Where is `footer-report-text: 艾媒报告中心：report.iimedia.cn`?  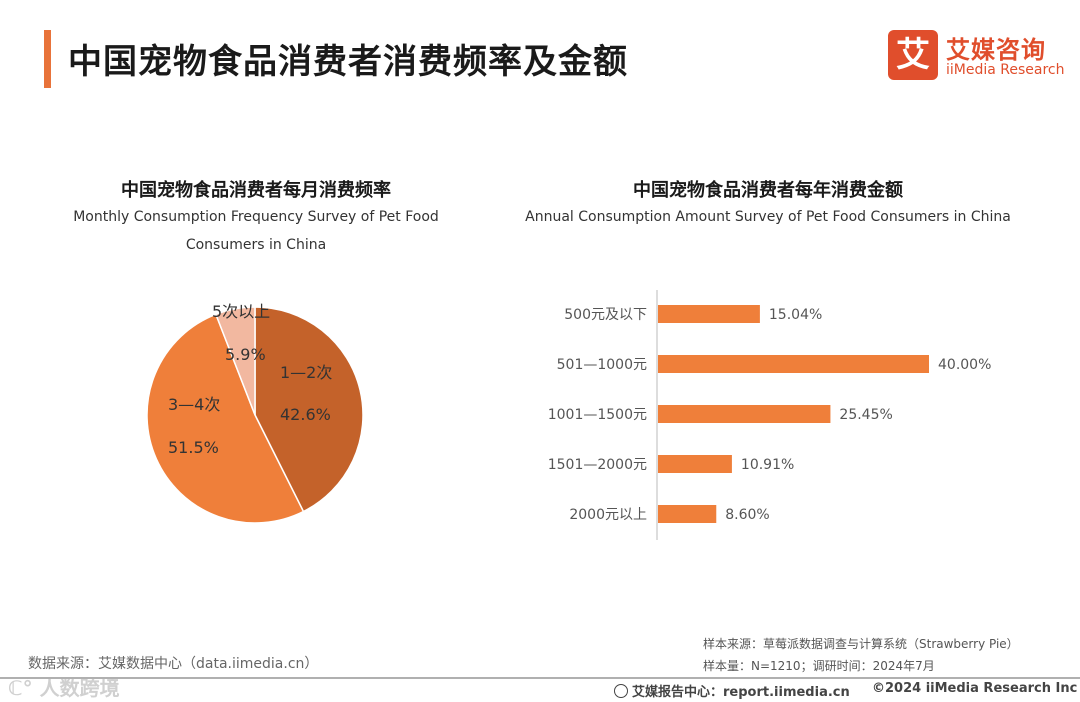
footer-report-text: 艾媒报告中心：report.iimedia.cn is located at coordinates (741, 692).